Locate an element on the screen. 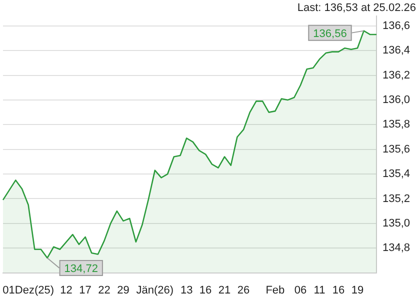 This screenshot has height=300, width=420. annotation: 136,56 is located at coordinates (330, 34).